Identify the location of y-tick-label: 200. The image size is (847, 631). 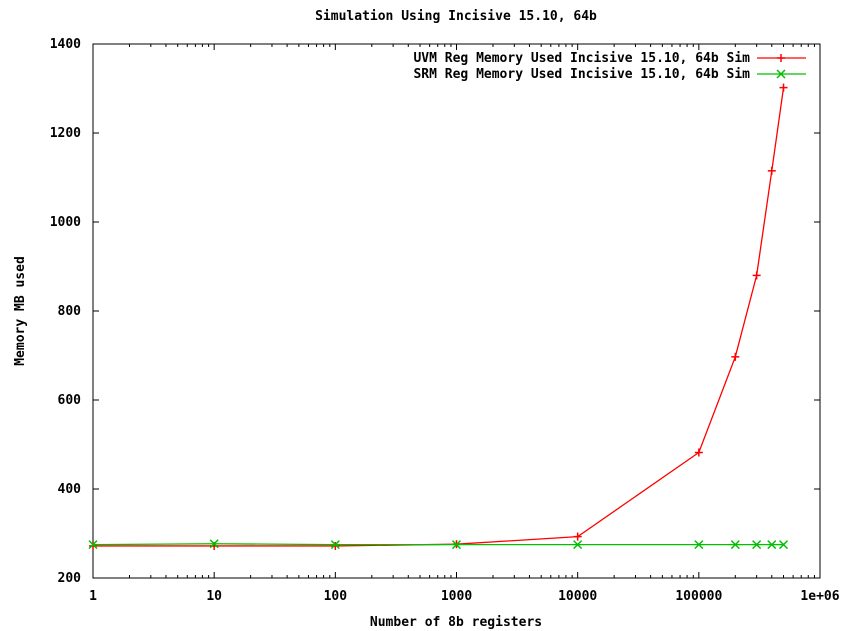
(70, 578).